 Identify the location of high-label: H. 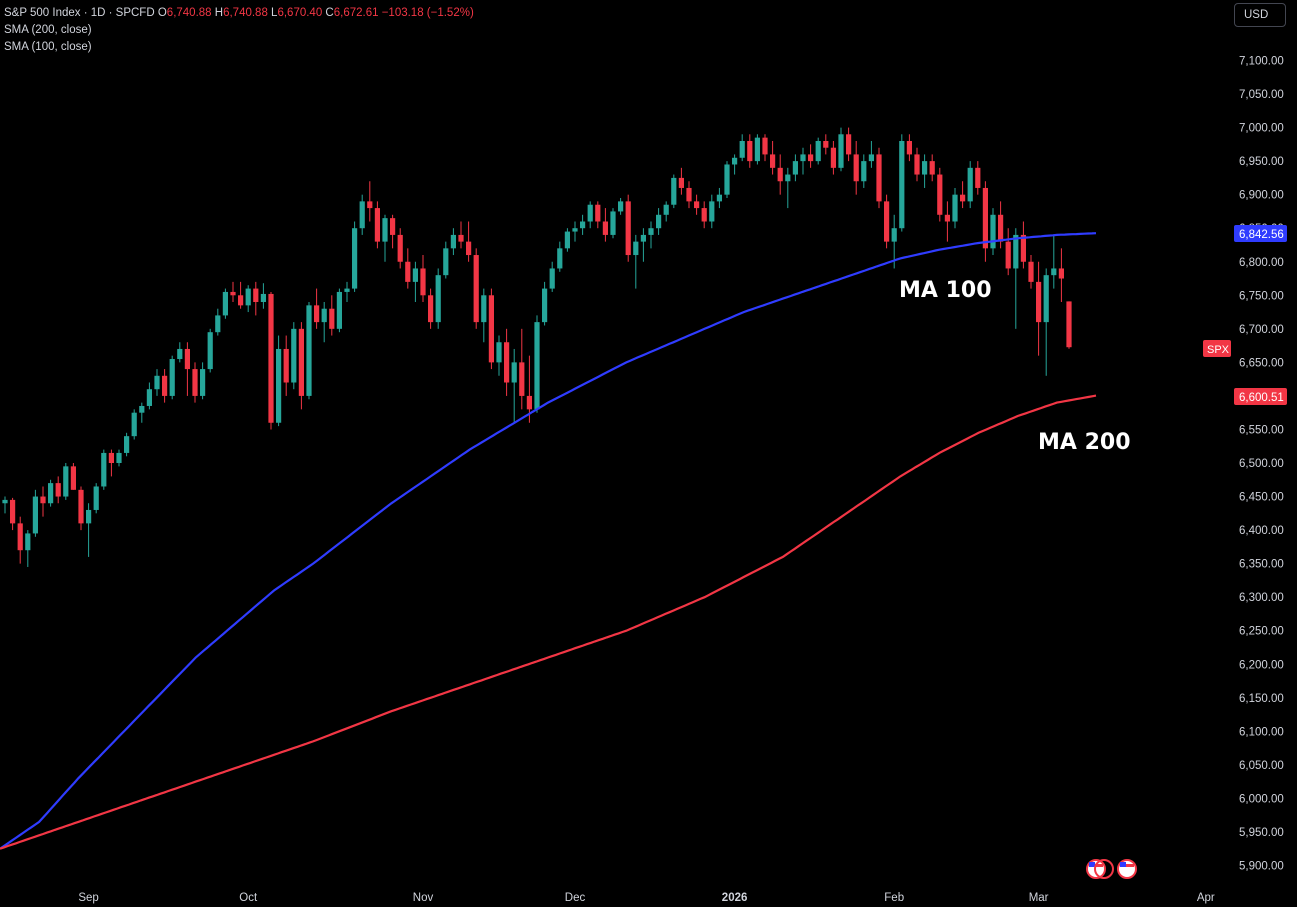
(219, 13).